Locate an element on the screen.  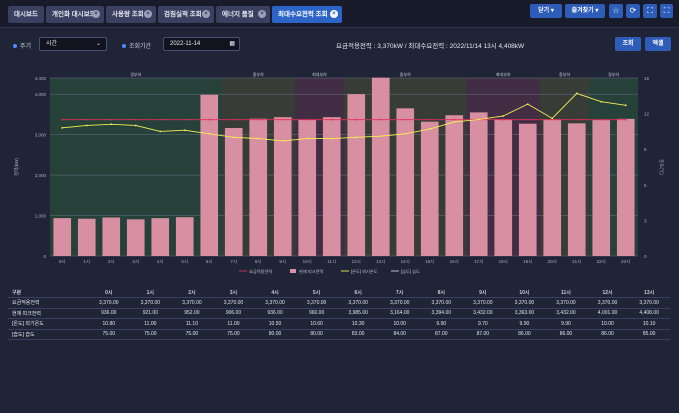
x-tick-label: 18시 is located at coordinates (503, 261).